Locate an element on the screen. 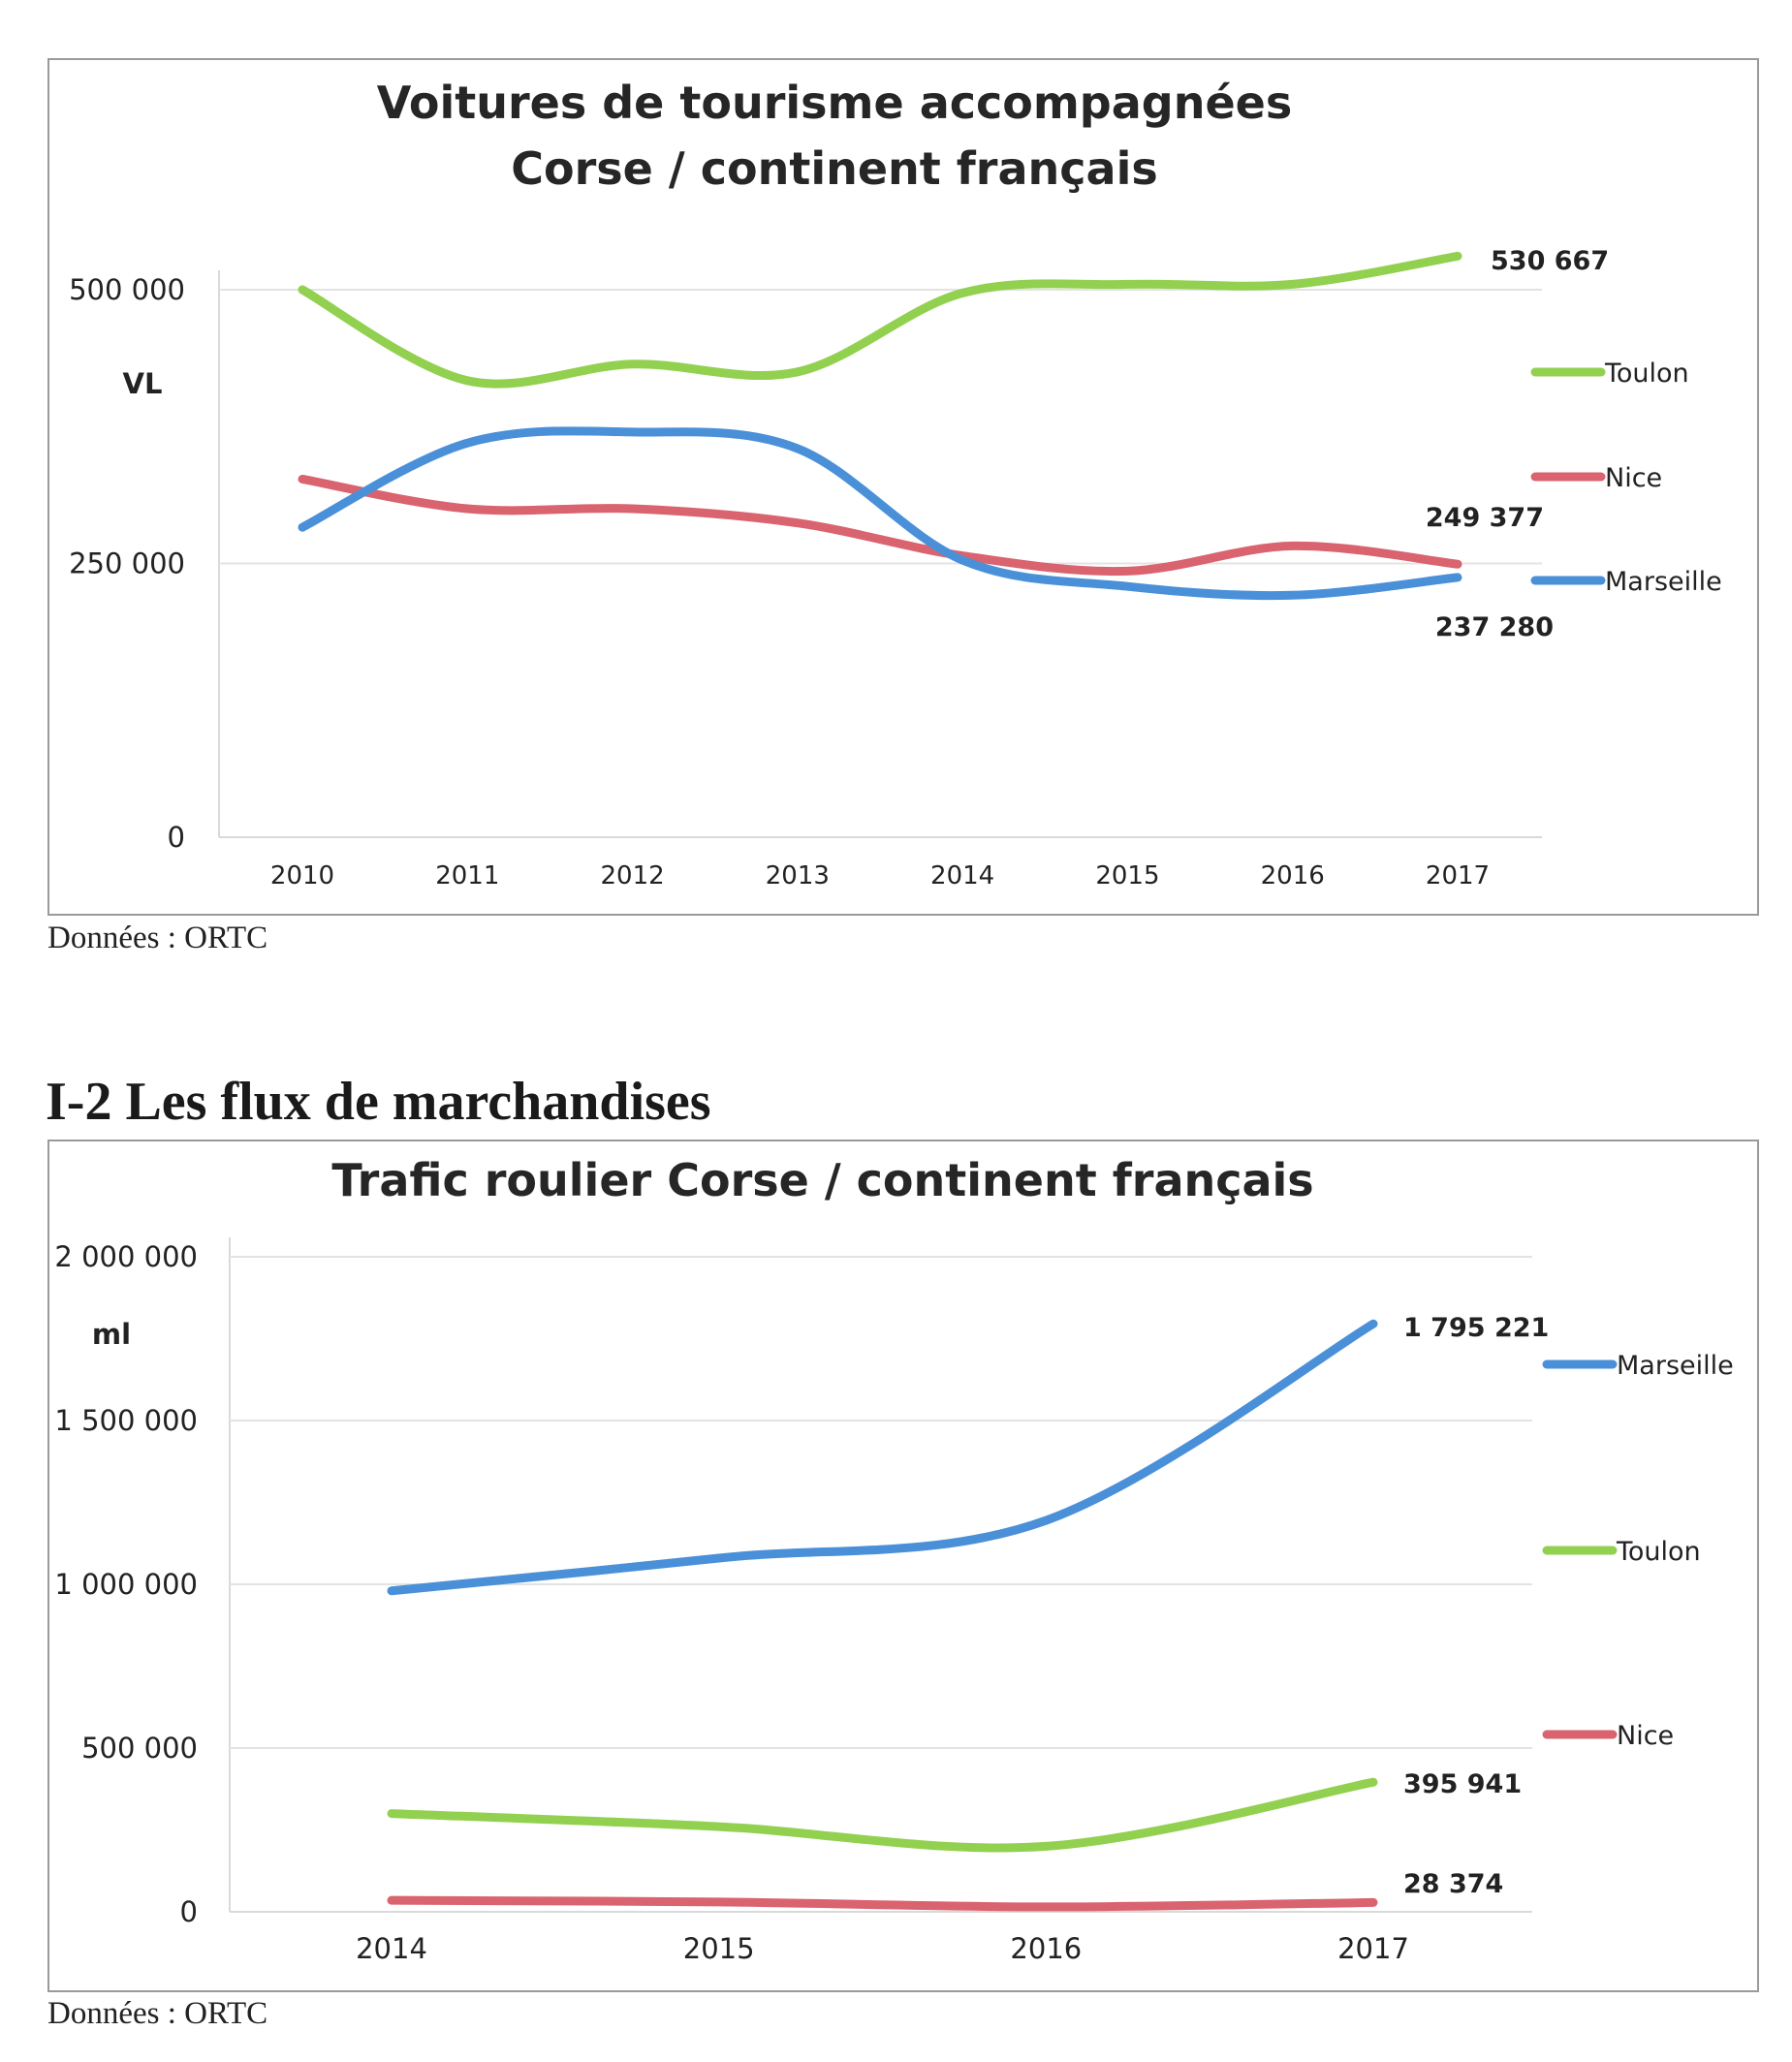 The image size is (1792, 2062). y-tick-label: 1 000 000 is located at coordinates (126, 1584).